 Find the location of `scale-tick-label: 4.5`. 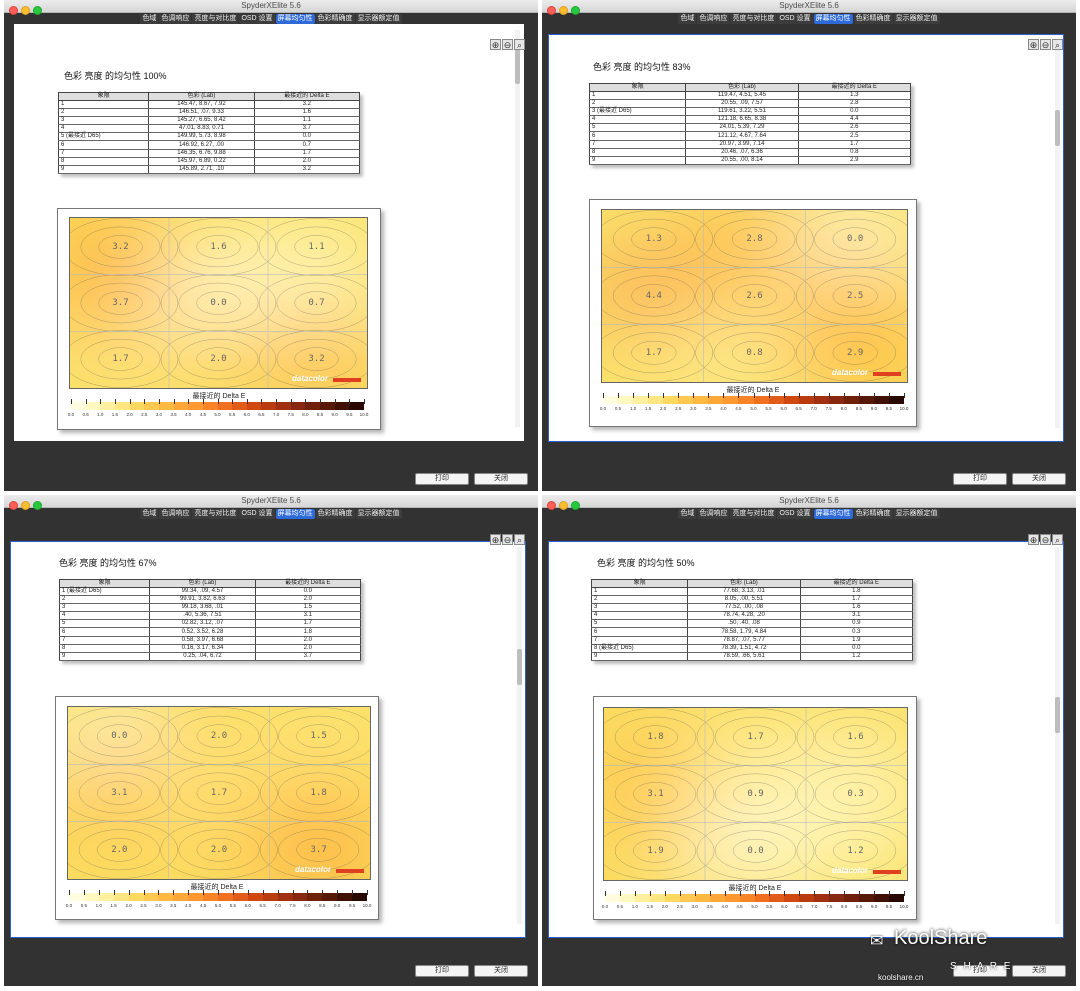

scale-tick-label: 4.5 is located at coordinates (739, 906).